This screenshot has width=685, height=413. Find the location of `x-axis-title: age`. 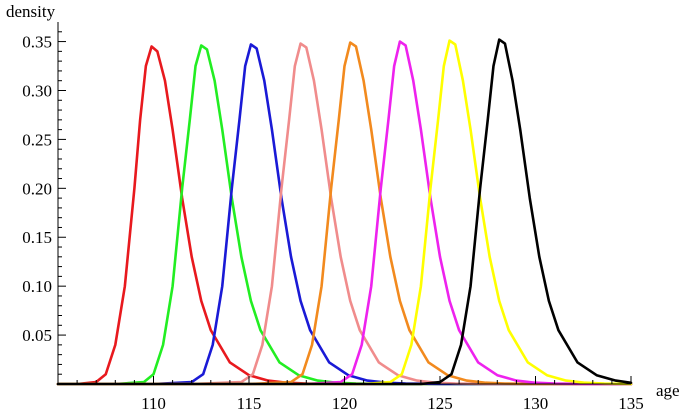

x-axis-title: age is located at coordinates (668, 390).